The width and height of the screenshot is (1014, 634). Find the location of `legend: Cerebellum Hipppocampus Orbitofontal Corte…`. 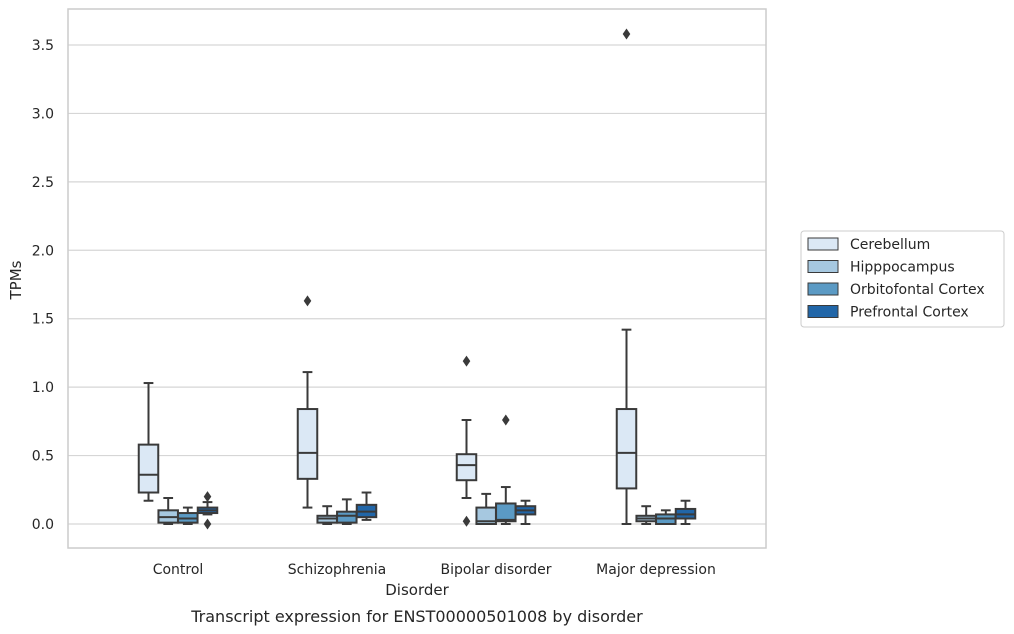

legend: Cerebellum Hipppocampus Orbitofontal Corte… is located at coordinates (902, 279).